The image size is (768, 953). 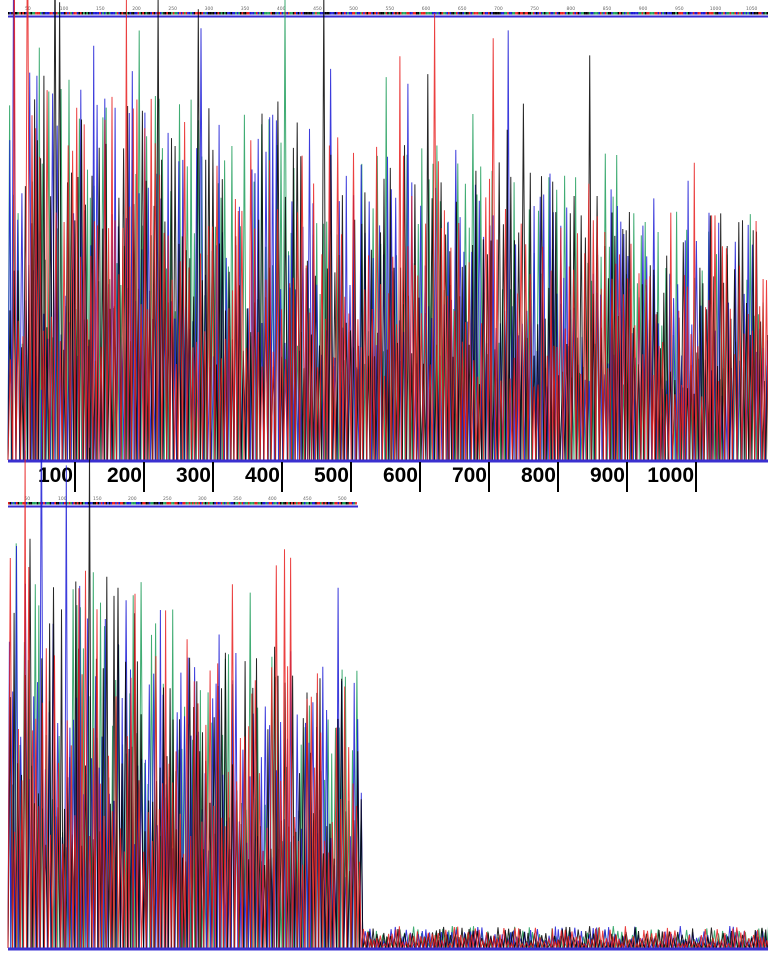 I want to click on x-tick-label: 200, so click(x=124, y=475).